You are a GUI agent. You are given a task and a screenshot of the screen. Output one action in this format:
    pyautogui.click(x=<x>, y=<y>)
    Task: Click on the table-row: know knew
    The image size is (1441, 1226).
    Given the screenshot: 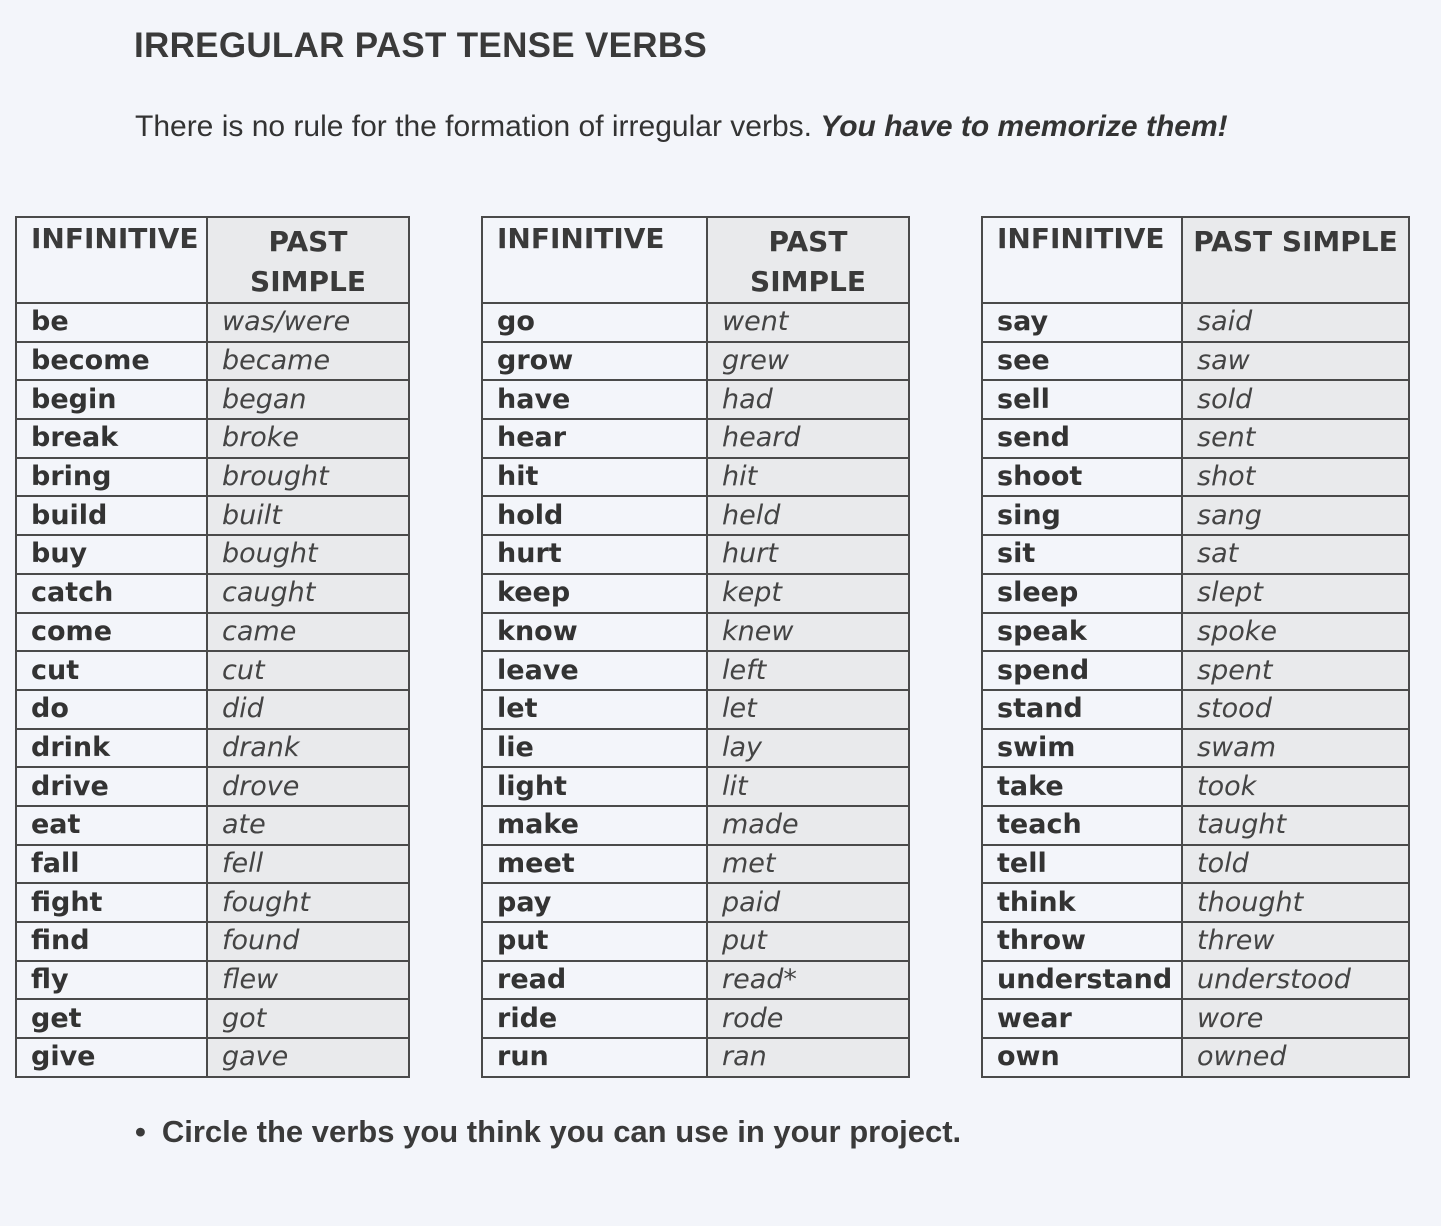 What is the action you would take?
    pyautogui.click(x=695, y=632)
    